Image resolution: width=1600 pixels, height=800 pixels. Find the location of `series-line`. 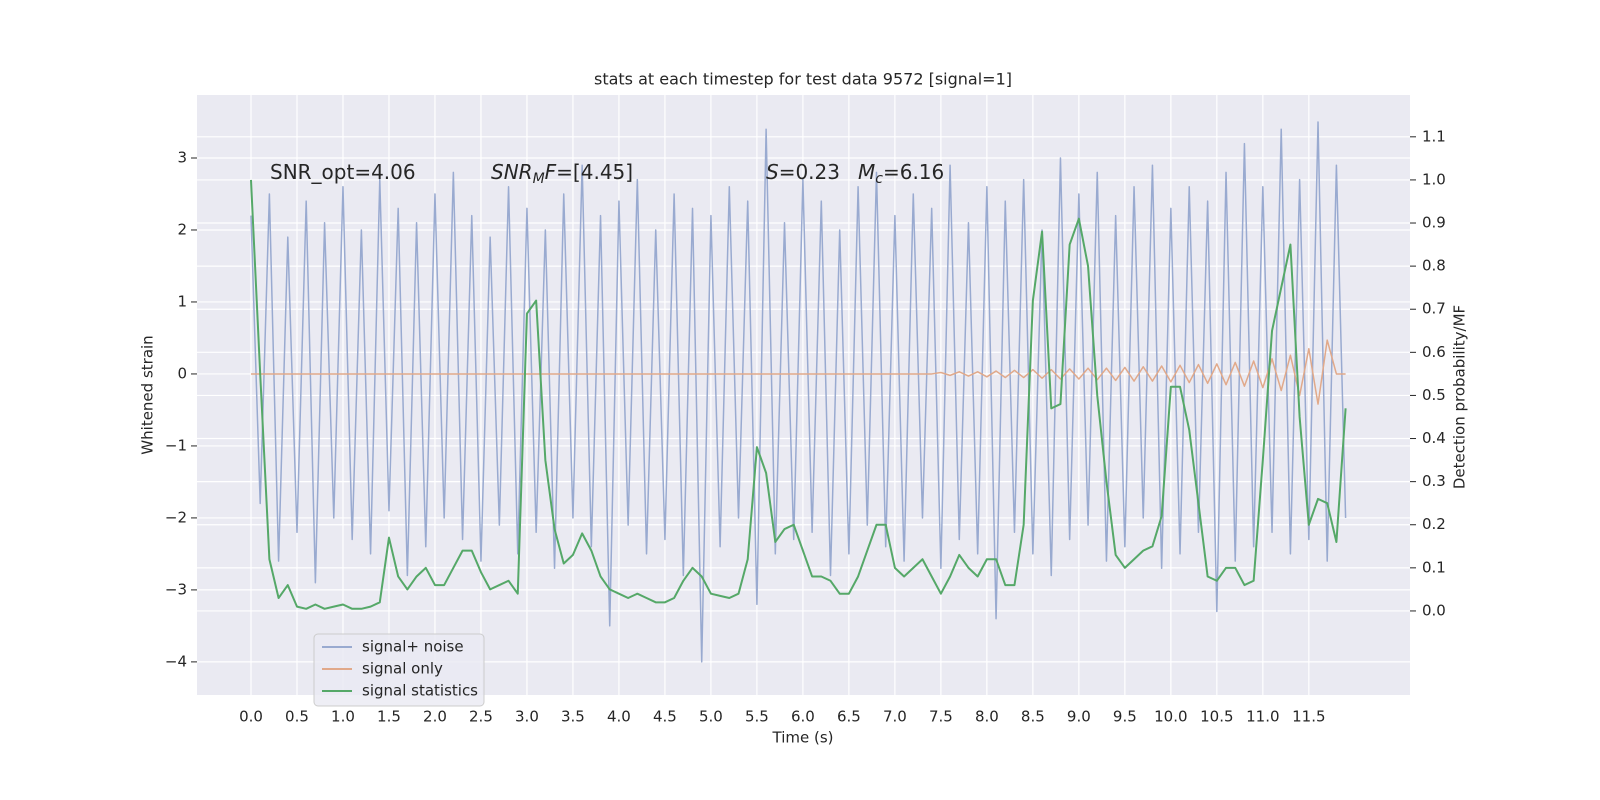

series-line is located at coordinates (798, 372).